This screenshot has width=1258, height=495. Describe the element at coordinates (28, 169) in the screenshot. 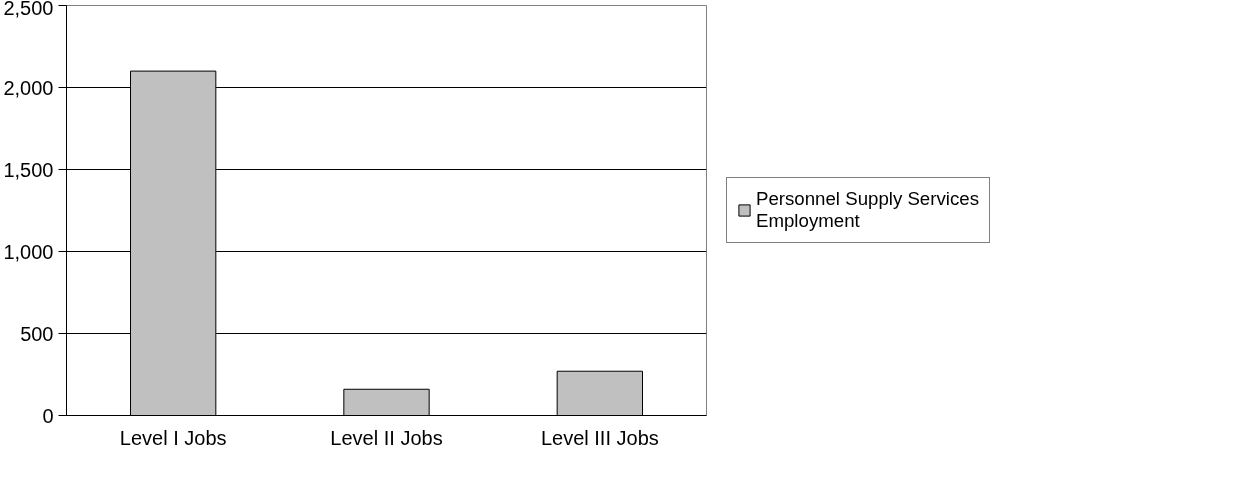

I see `y-tick-label: 1,500` at that location.